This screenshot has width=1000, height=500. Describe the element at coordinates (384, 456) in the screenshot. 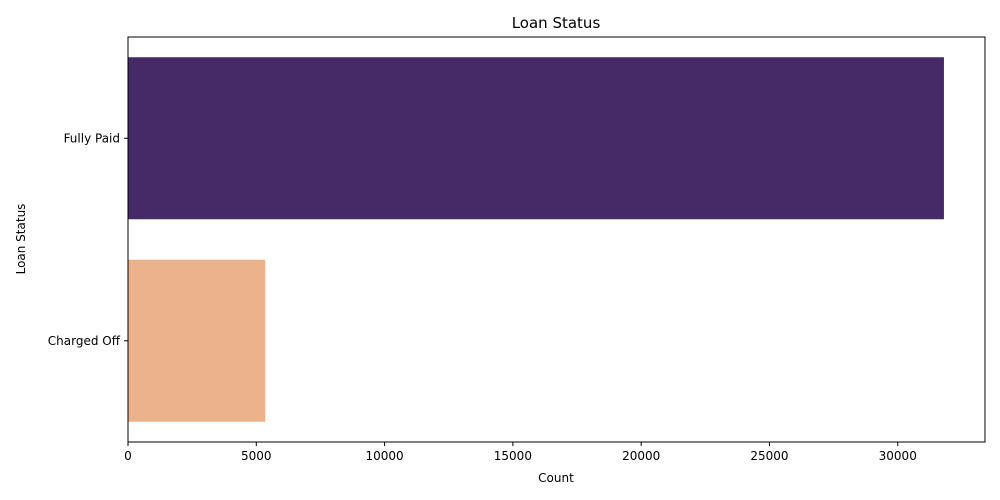

I see `x-tick-label: 10000` at that location.